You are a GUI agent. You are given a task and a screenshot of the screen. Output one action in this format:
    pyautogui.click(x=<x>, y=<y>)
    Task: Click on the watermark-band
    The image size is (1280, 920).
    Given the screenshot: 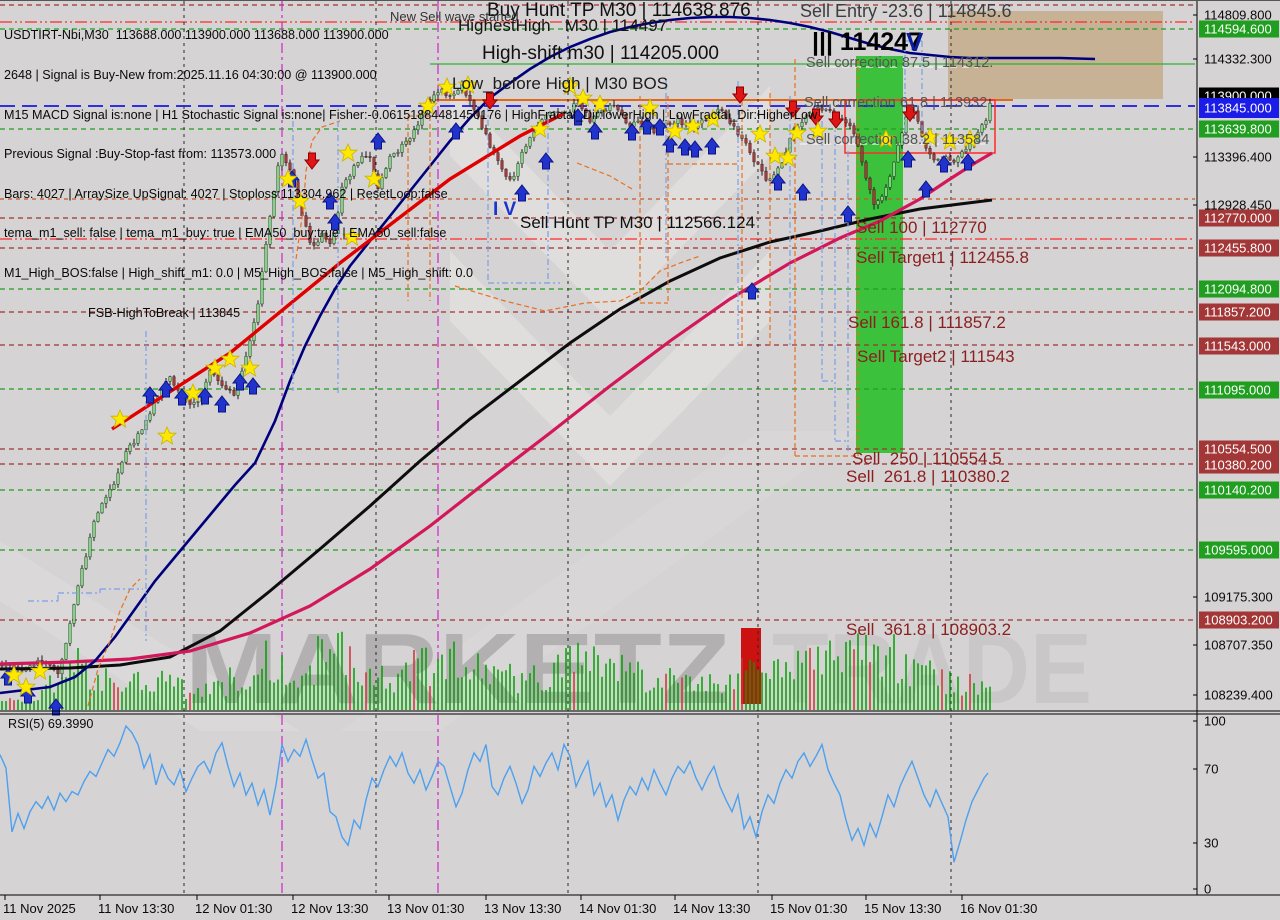 What is the action you would take?
    pyautogui.click(x=600, y=581)
    